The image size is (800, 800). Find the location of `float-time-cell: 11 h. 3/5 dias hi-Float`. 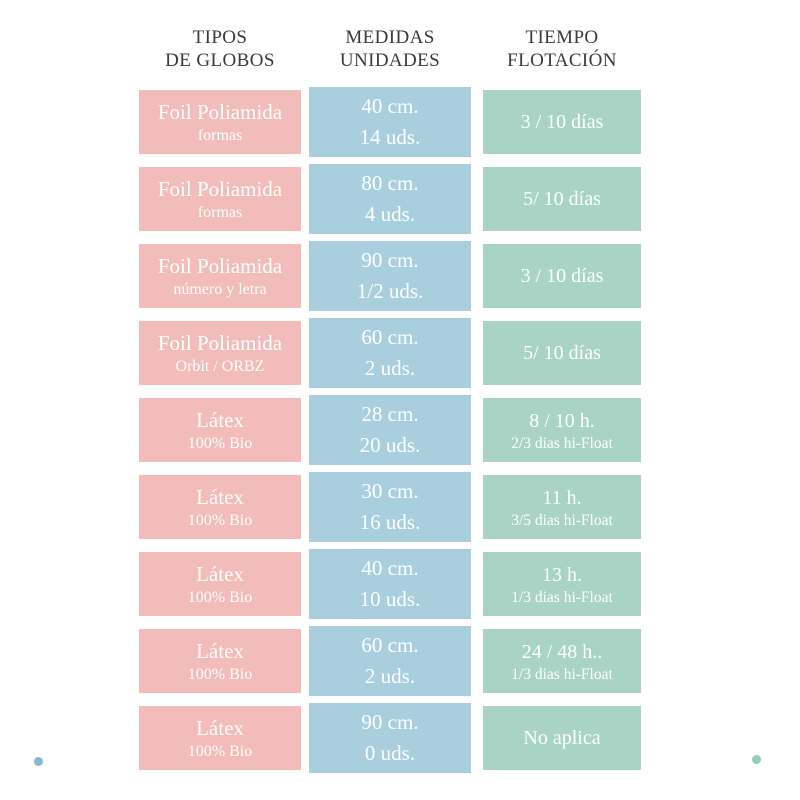

float-time-cell: 11 h. 3/5 dias hi-Float is located at coordinates (562, 507).